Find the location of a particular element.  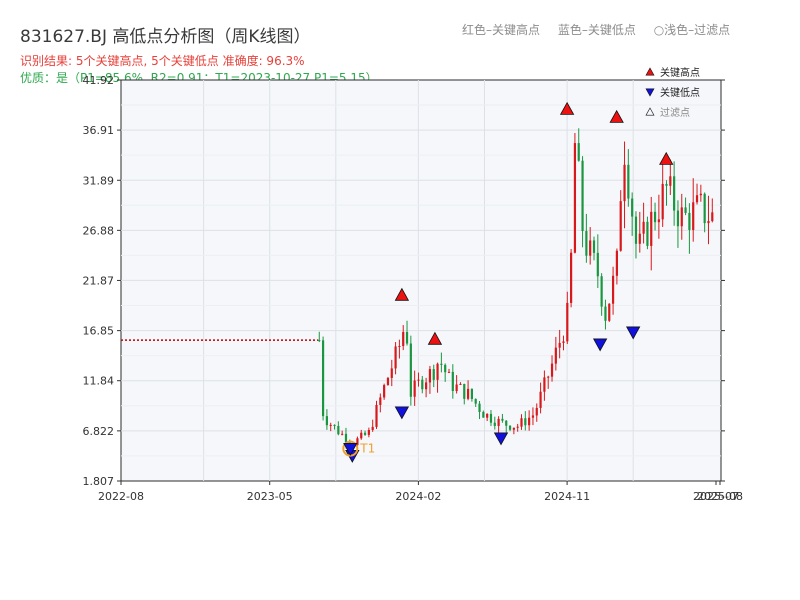

y-tick-label: 41.92 is located at coordinates (99, 80).